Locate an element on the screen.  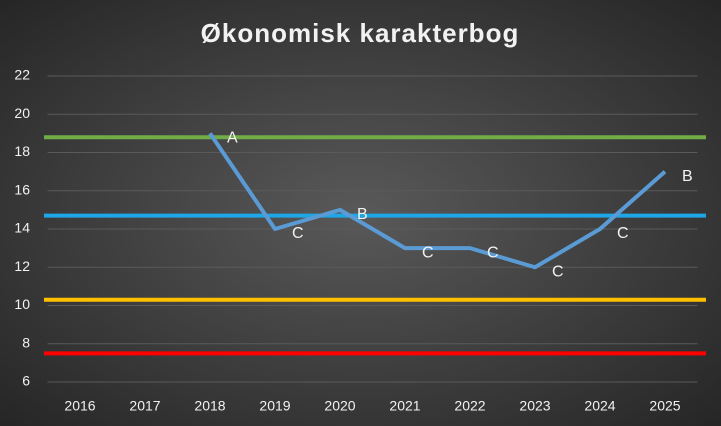
y-tick-label: 22 is located at coordinates (22, 75).